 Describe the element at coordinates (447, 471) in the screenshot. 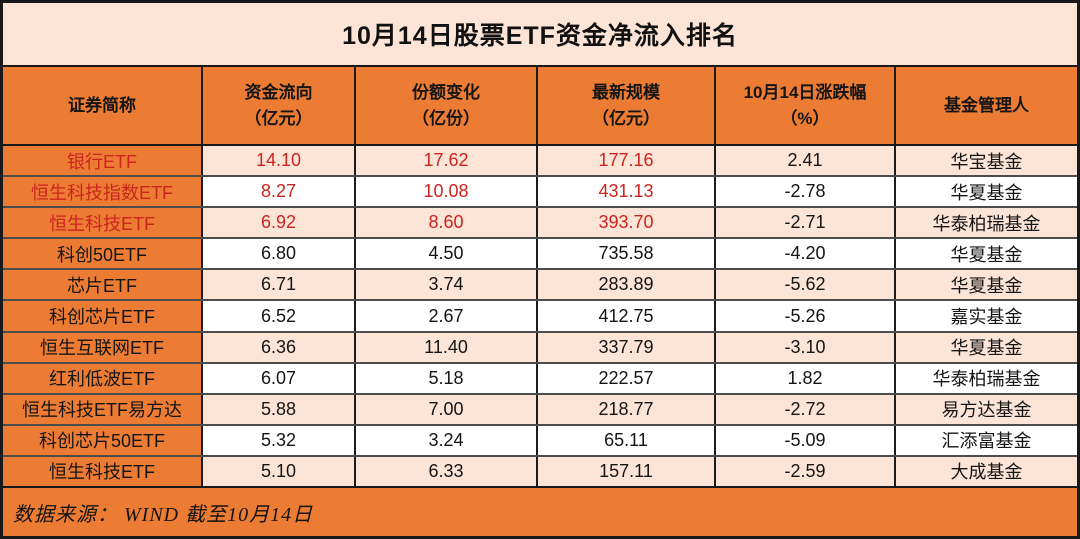

I see `cell-share_change: 6.33` at that location.